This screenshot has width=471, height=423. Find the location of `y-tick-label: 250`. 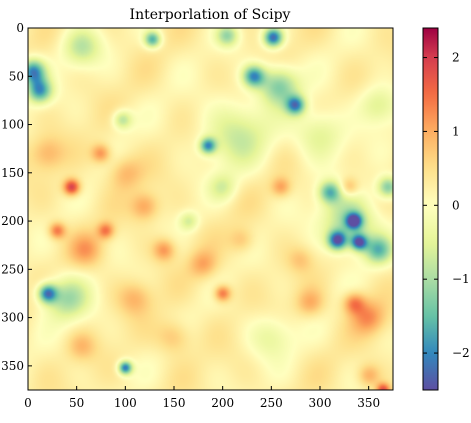

y-tick-label: 250 is located at coordinates (12, 269).